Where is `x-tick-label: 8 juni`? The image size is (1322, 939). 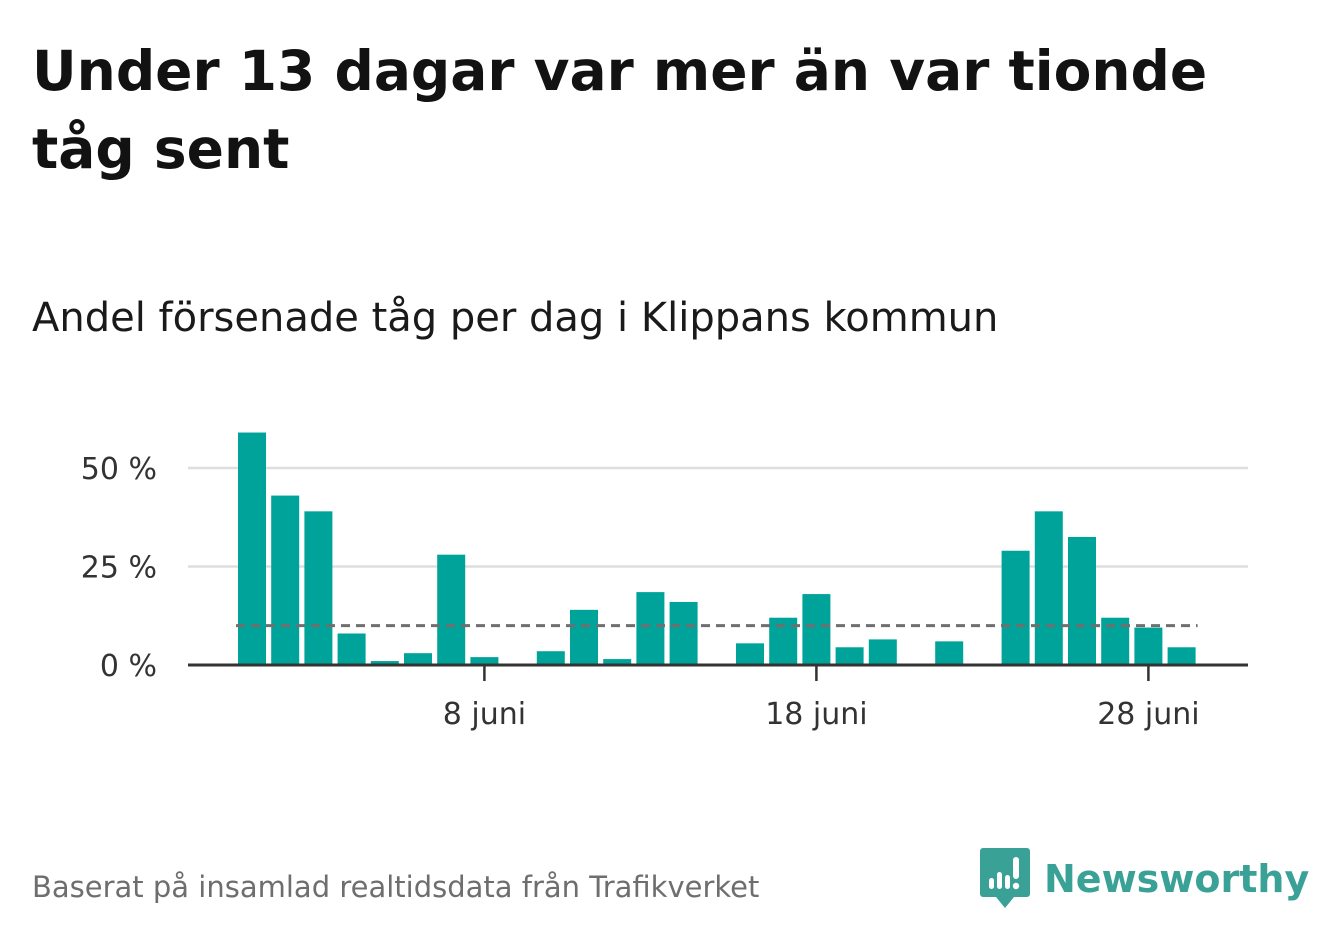 x-tick-label: 8 juni is located at coordinates (484, 714).